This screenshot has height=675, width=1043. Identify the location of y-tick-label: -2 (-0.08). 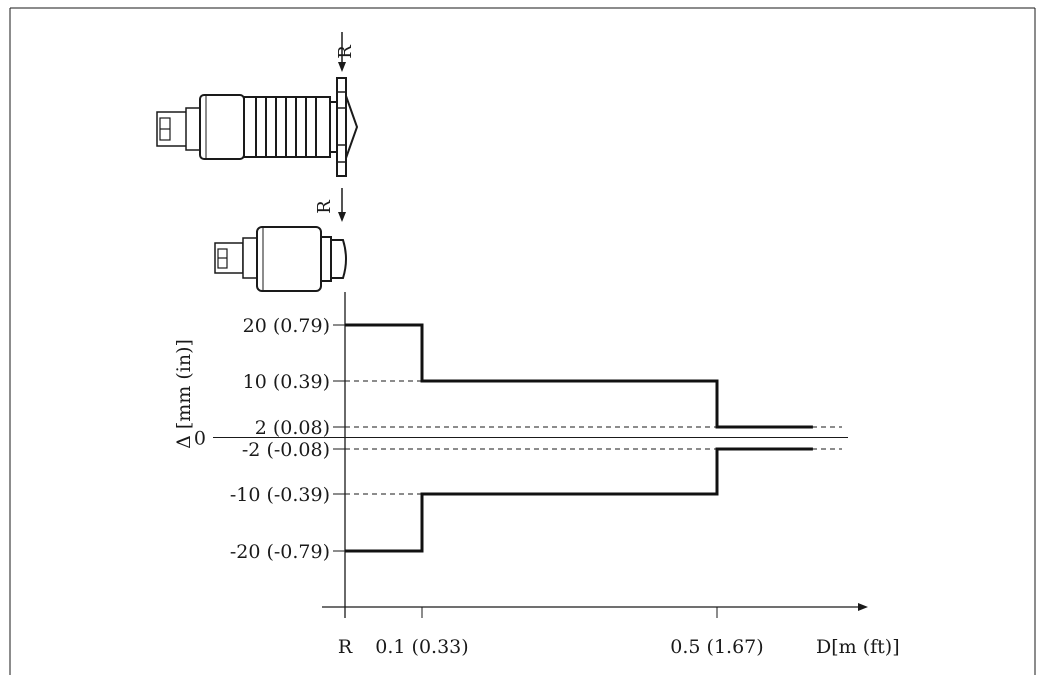
(286, 450).